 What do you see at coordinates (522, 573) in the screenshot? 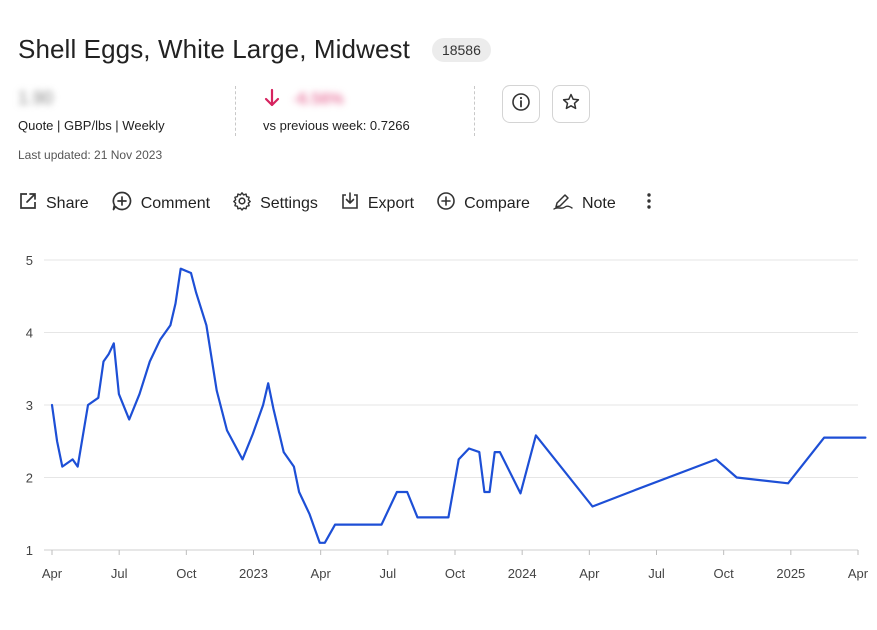
I see `x-tick-label: 2024` at bounding box center [522, 573].